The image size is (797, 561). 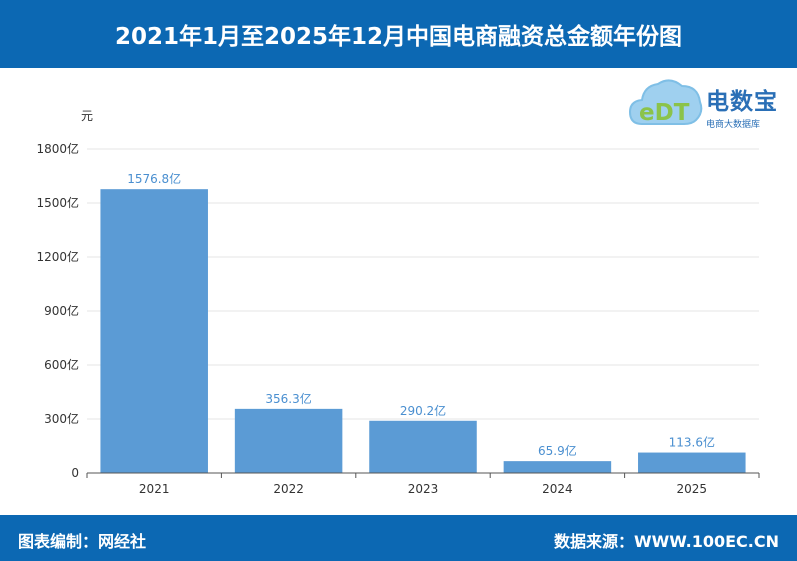 What do you see at coordinates (61, 418) in the screenshot?
I see `y-tick-label: 300亿` at bounding box center [61, 418].